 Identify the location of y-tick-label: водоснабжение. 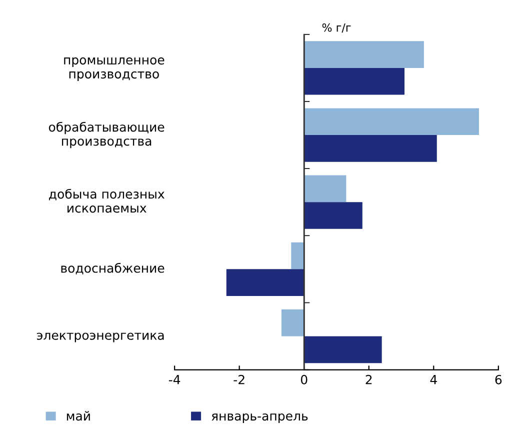
(112, 268).